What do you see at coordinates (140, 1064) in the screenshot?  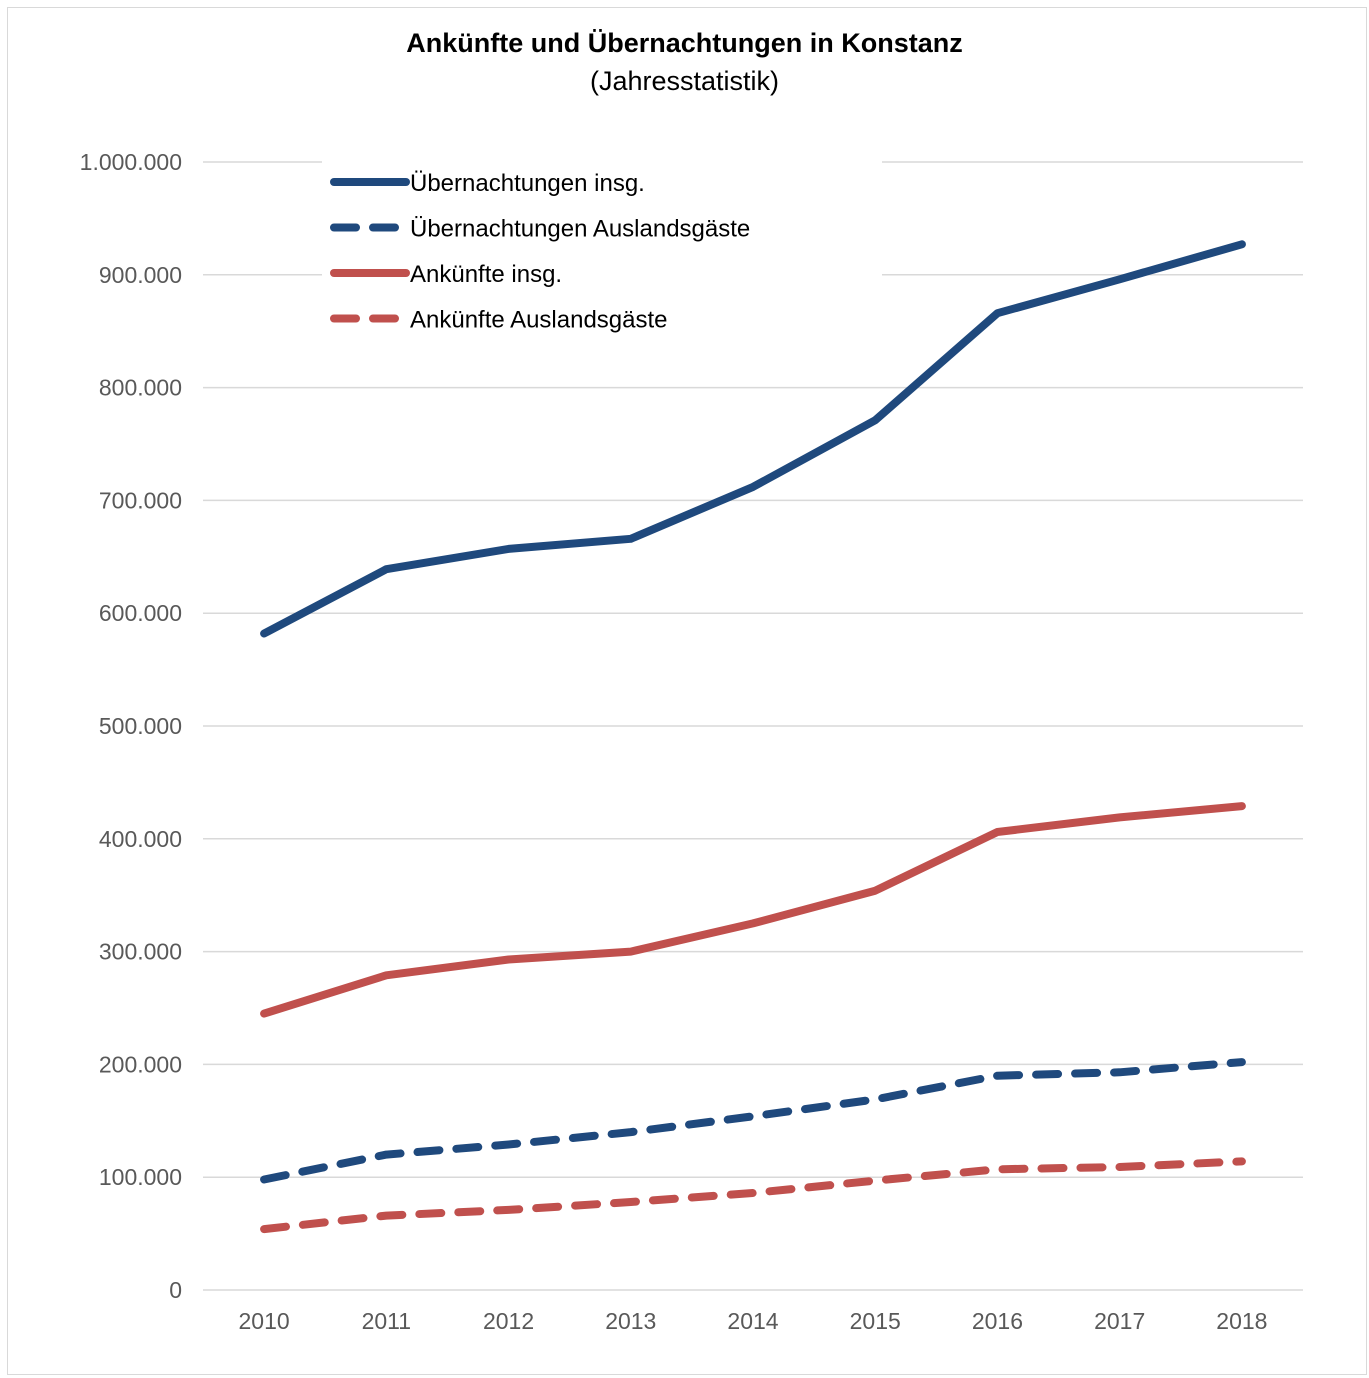 I see `y-tick-label: 200.000` at bounding box center [140, 1064].